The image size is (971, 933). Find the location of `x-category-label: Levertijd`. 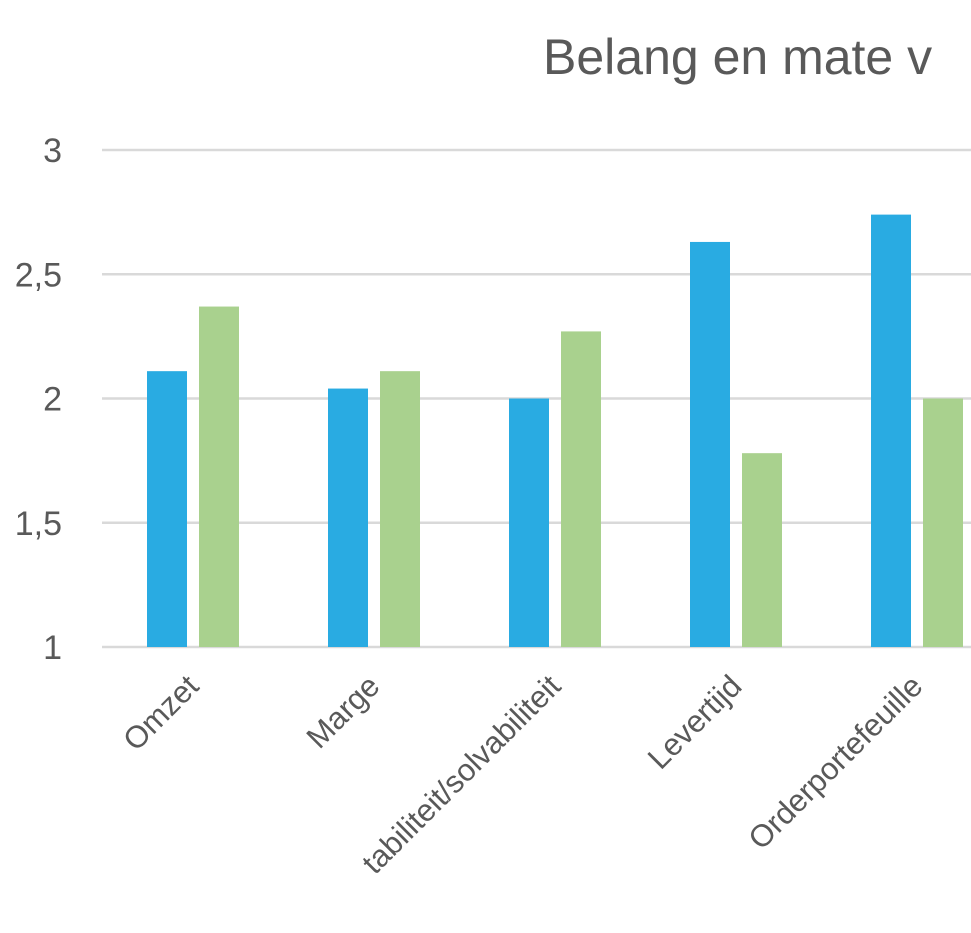

x-category-label: Levertijd is located at coordinates (695, 722).